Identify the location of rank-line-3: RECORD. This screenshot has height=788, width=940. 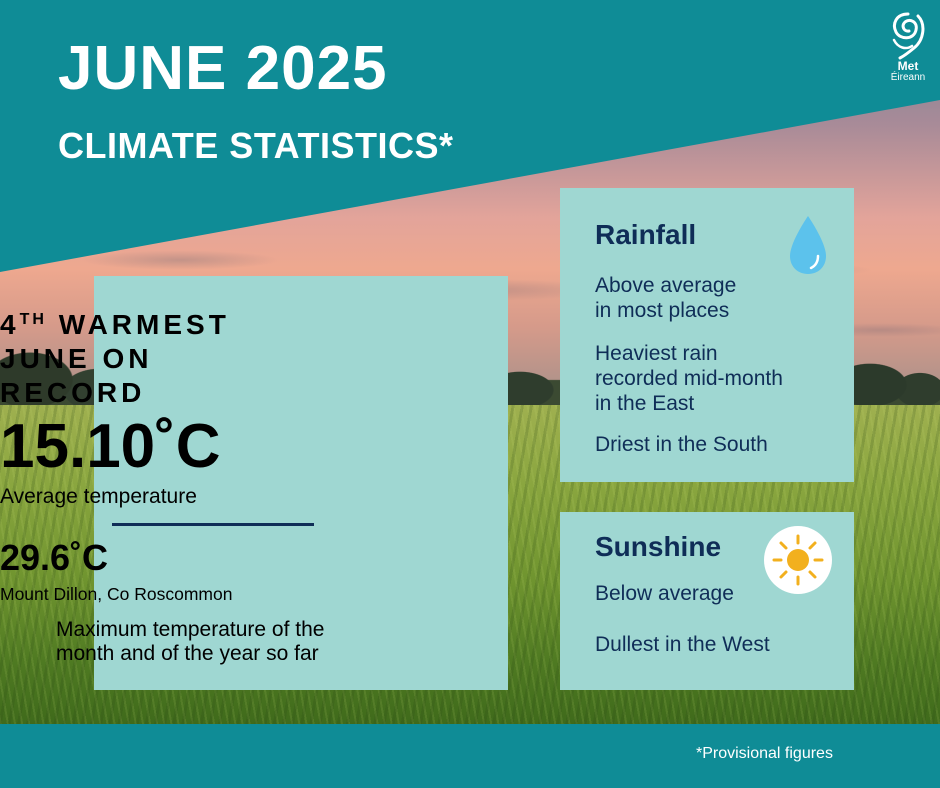
(73, 392).